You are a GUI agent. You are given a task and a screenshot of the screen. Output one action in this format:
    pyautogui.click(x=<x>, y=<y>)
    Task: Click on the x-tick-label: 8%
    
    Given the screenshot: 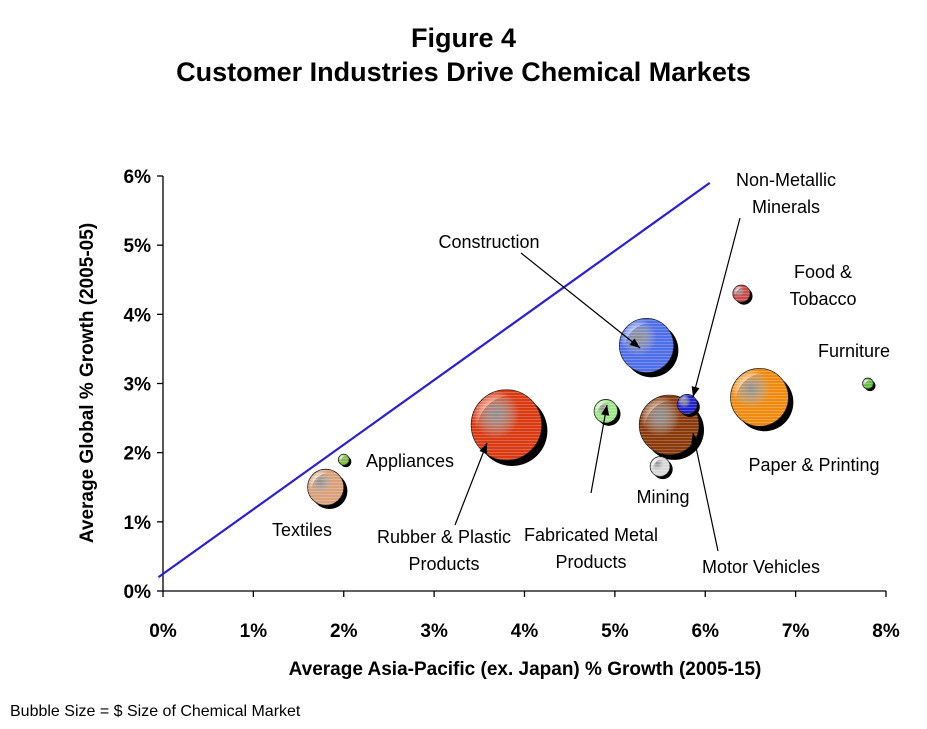 What is the action you would take?
    pyautogui.click(x=886, y=631)
    